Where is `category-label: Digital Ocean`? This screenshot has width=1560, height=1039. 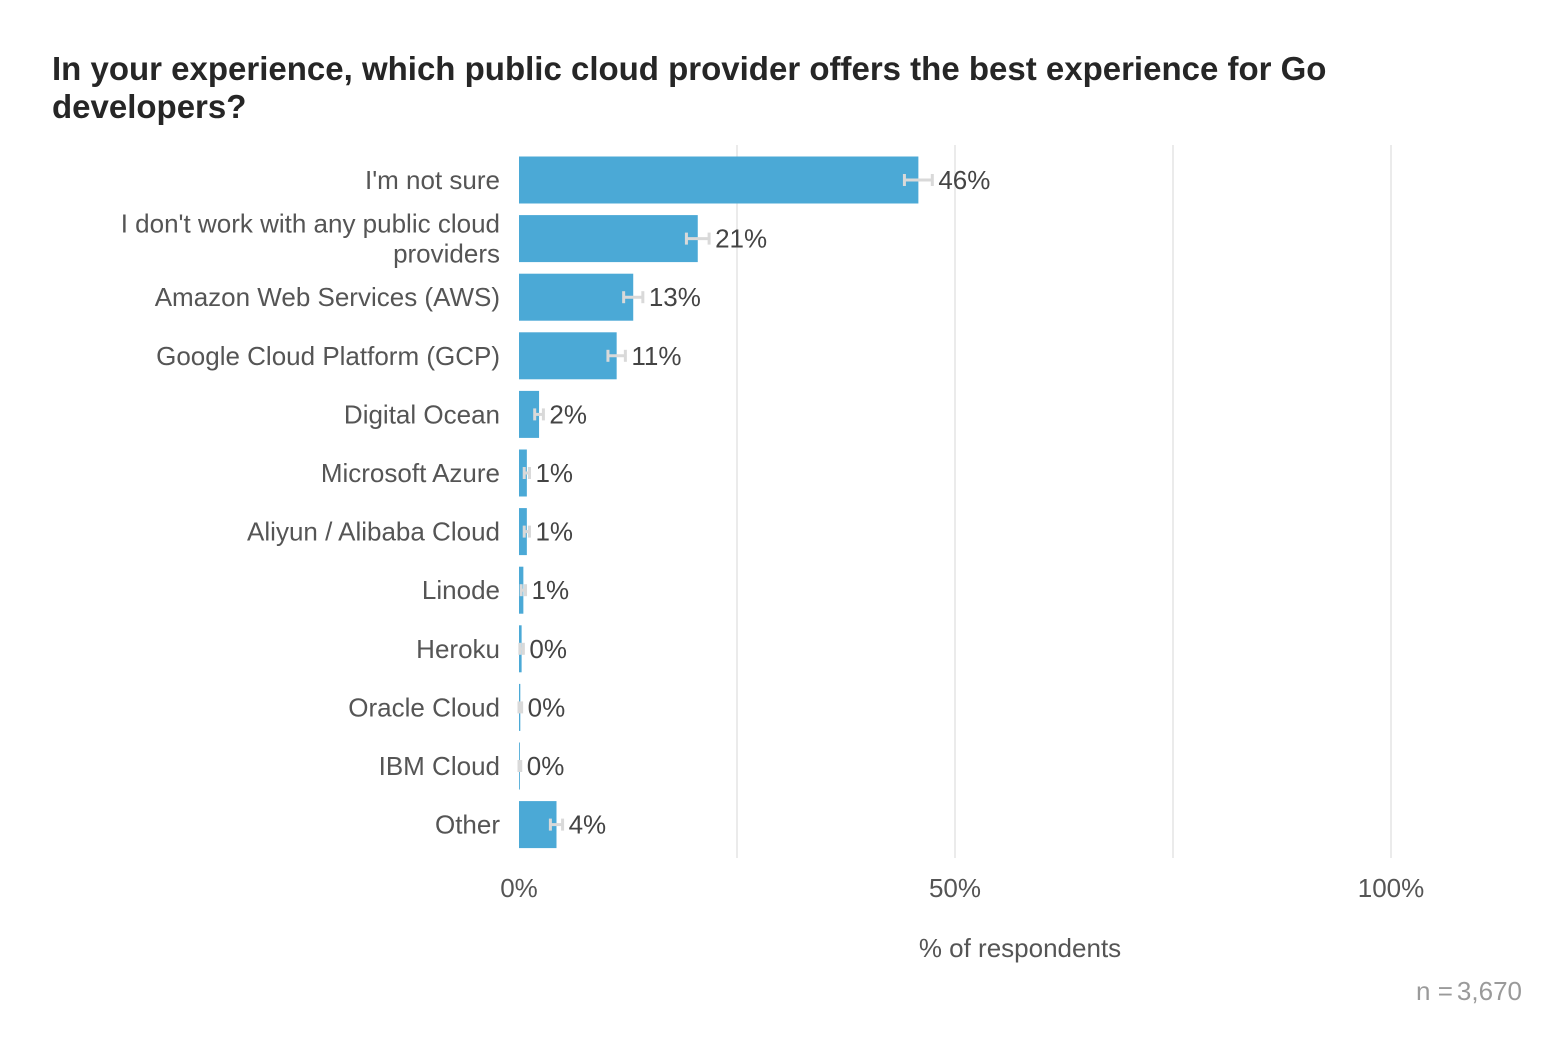 category-label: Digital Ocean is located at coordinates (422, 414).